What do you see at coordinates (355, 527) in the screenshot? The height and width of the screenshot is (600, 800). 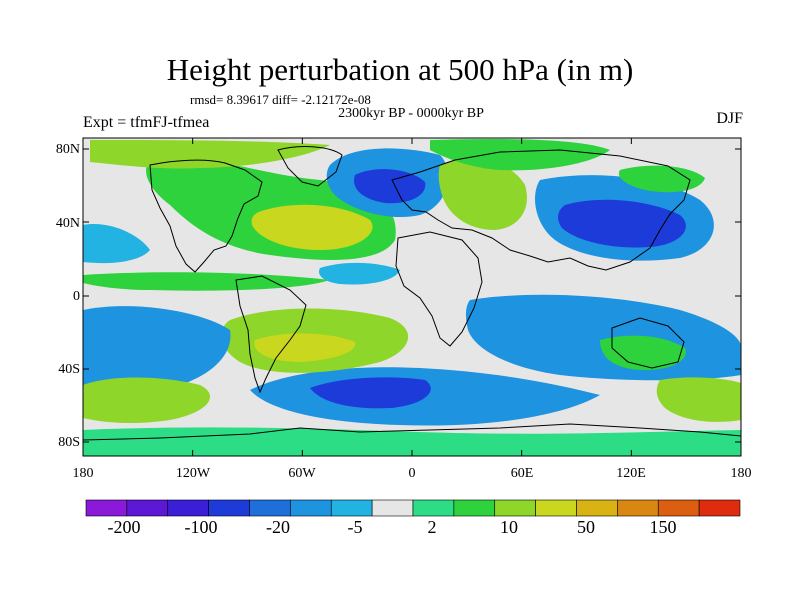 I see `colorbar-label-neg5: -5` at bounding box center [355, 527].